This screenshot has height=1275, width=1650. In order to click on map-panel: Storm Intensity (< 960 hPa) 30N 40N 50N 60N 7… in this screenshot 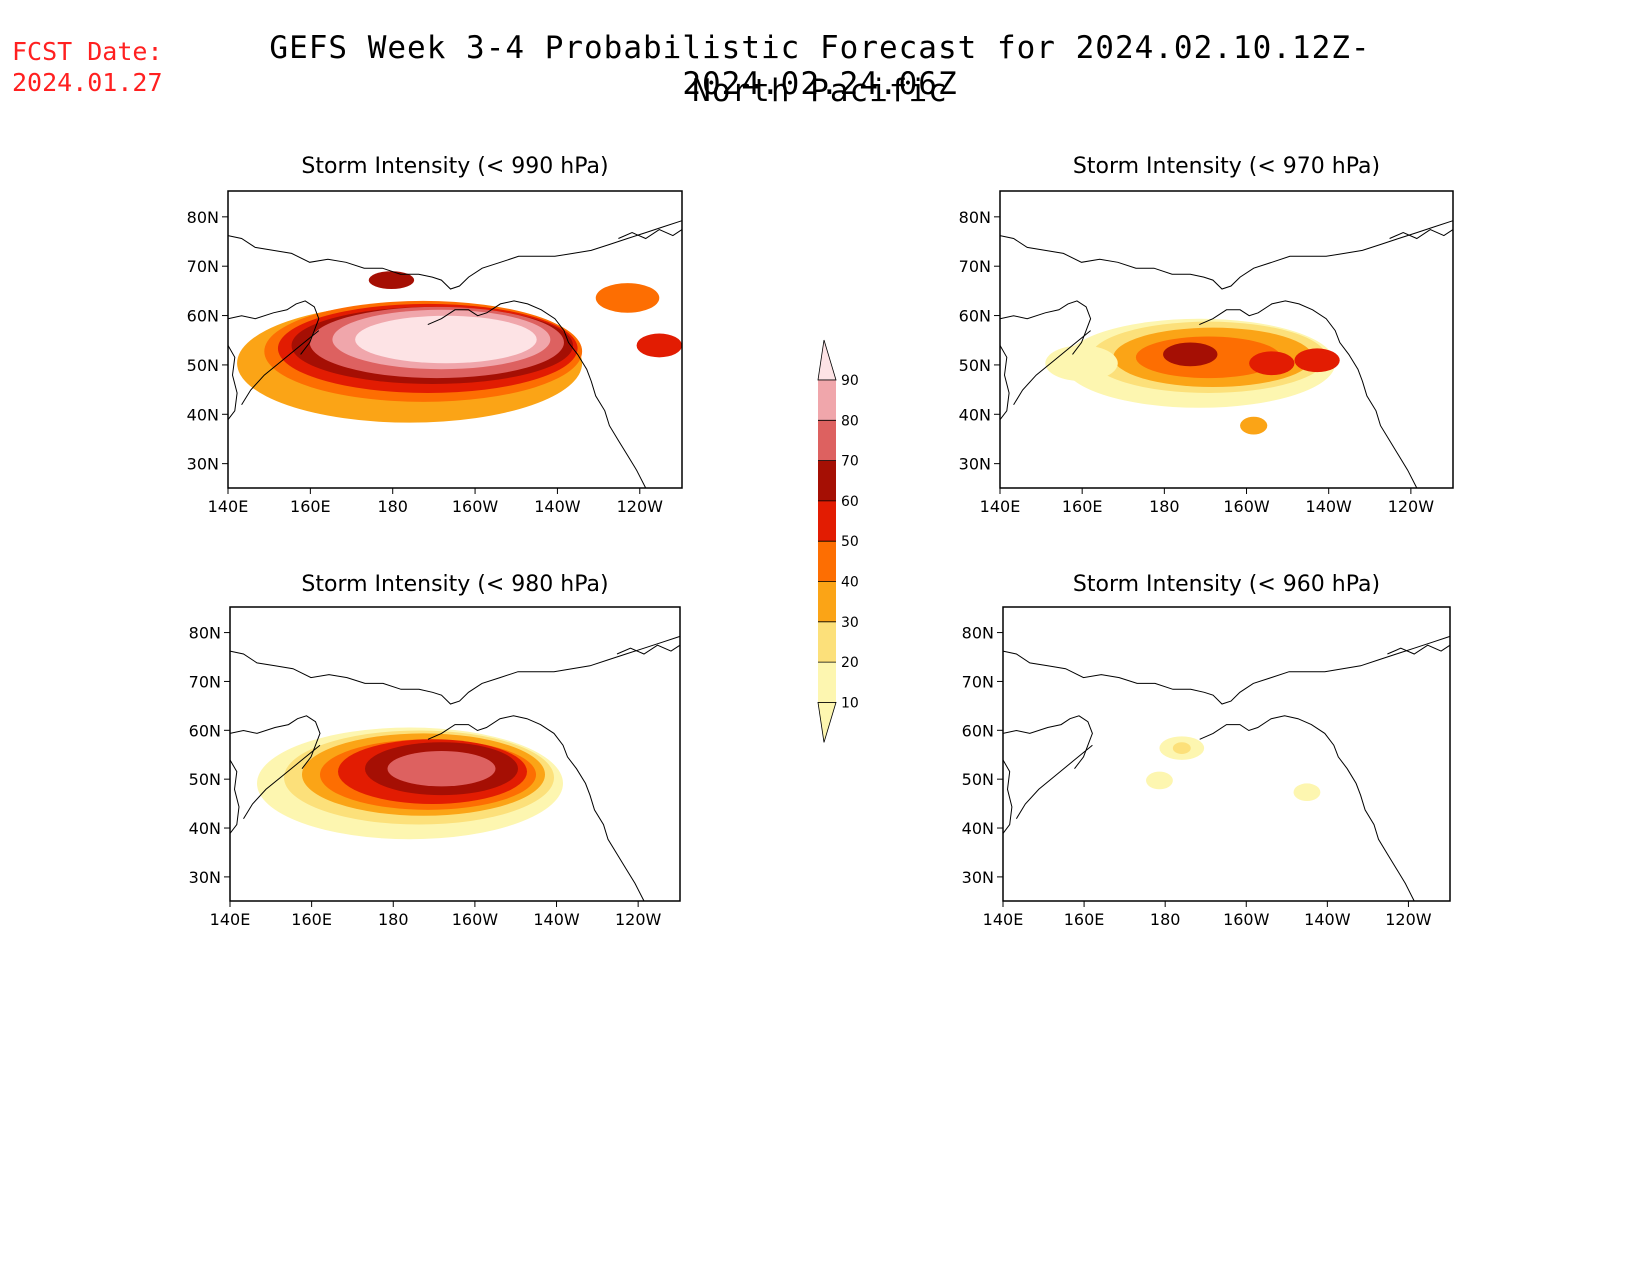, I will do `click(1206, 750)`.